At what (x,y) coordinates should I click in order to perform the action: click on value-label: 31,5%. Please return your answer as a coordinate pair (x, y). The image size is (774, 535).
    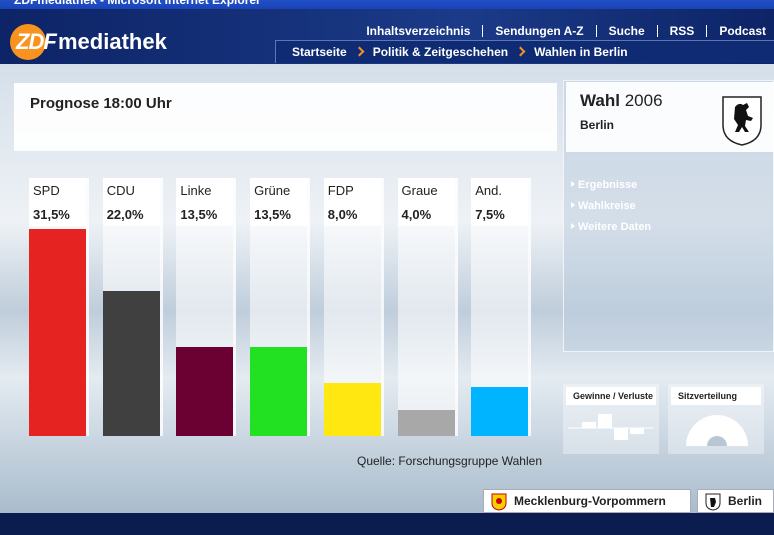
    Looking at the image, I should click on (51, 214).